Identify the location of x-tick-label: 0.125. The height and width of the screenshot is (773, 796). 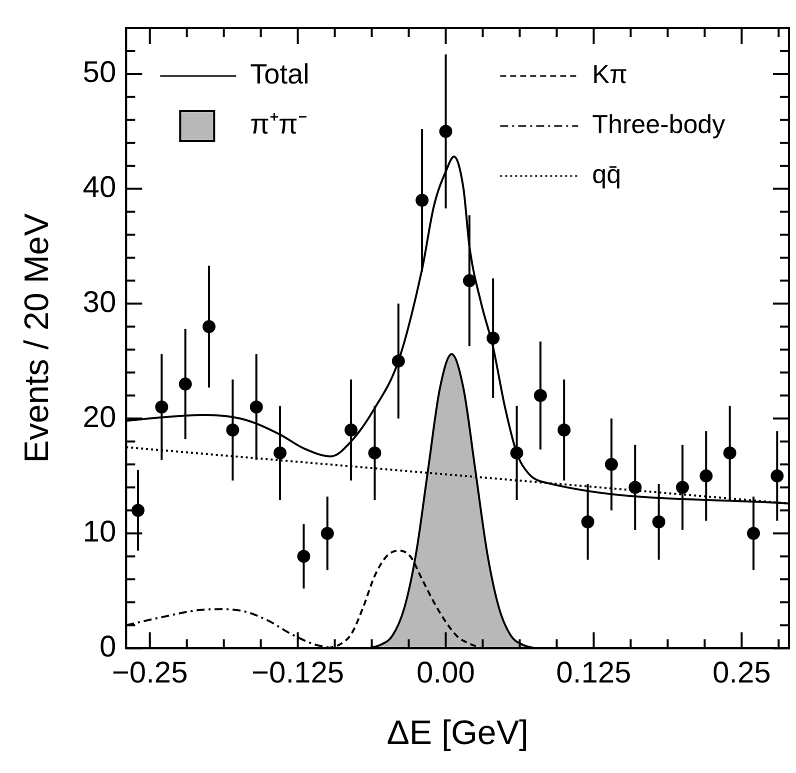
(594, 673).